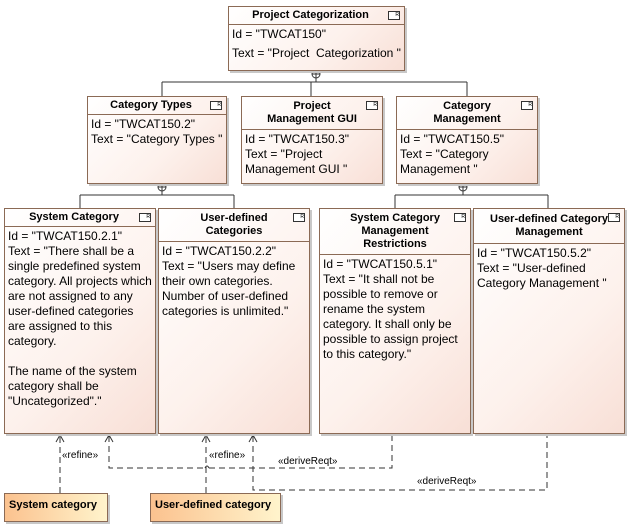  What do you see at coordinates (467, 113) in the screenshot?
I see `title: Category Management` at bounding box center [467, 113].